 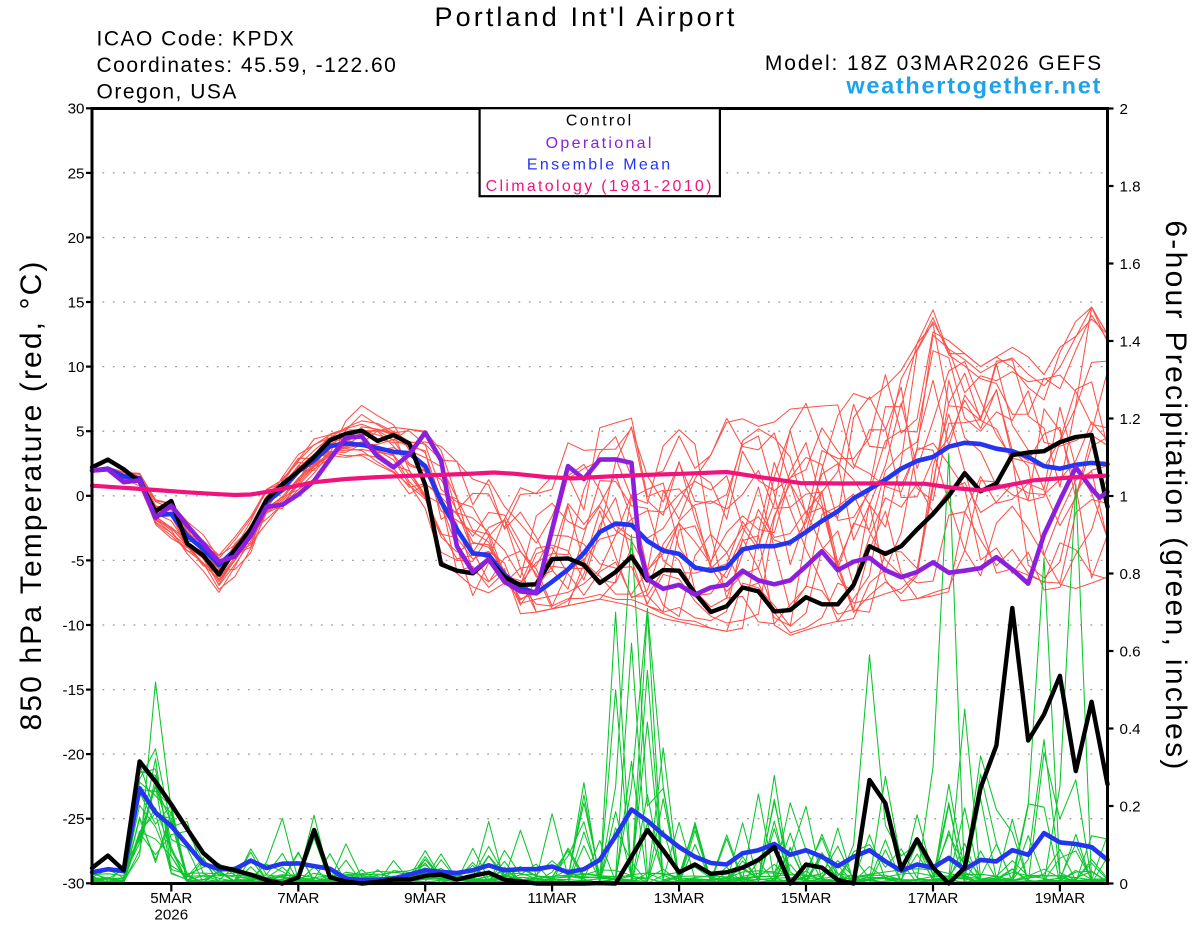 I want to click on svg-text: -5, so click(x=78, y=561).